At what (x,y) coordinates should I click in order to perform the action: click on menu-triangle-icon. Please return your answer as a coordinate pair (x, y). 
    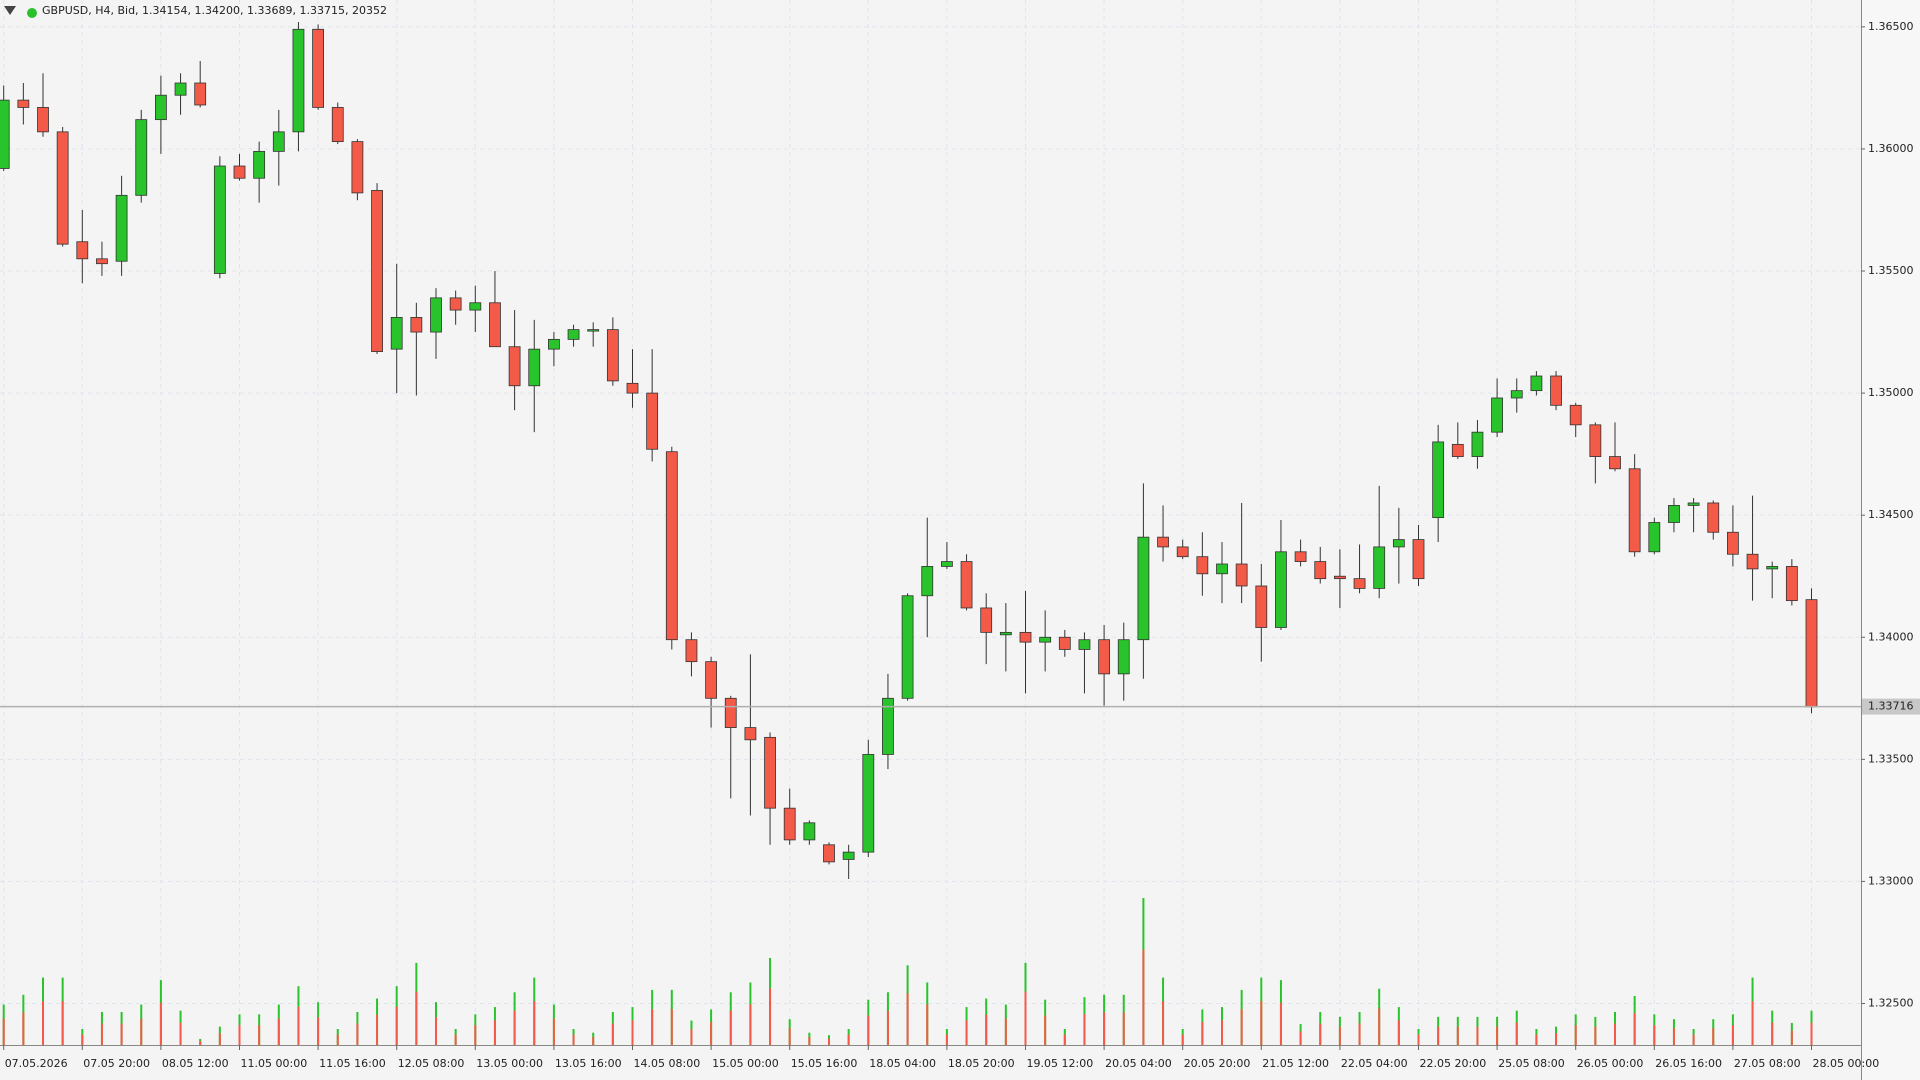
    Looking at the image, I should click on (10, 10).